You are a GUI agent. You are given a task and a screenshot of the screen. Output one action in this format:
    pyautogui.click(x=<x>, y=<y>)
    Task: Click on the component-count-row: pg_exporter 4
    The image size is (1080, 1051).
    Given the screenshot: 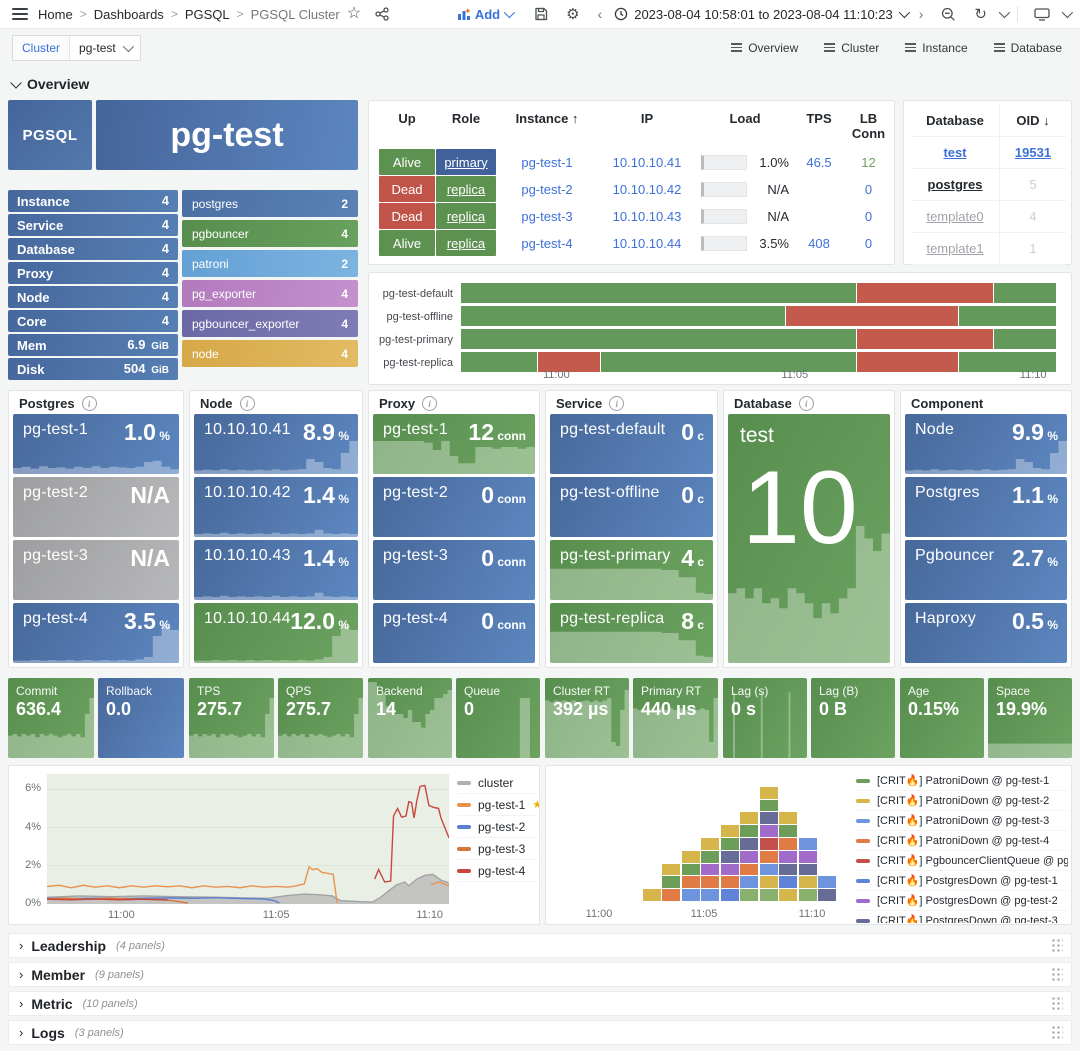 What is the action you would take?
    pyautogui.click(x=270, y=293)
    